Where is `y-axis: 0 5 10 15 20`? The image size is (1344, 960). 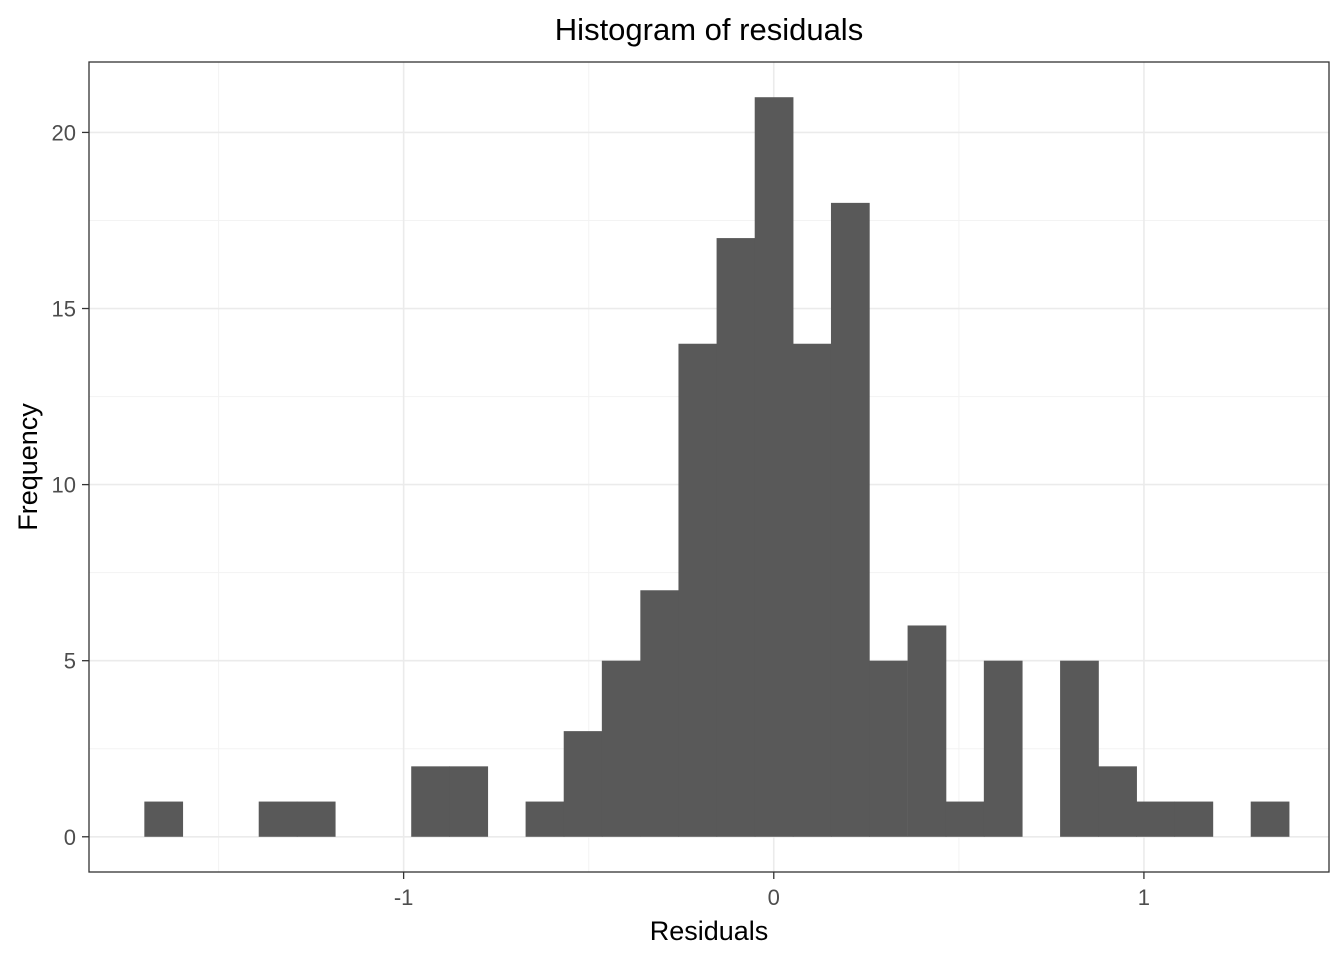
y-axis: 0 5 10 15 20 is located at coordinates (70, 485).